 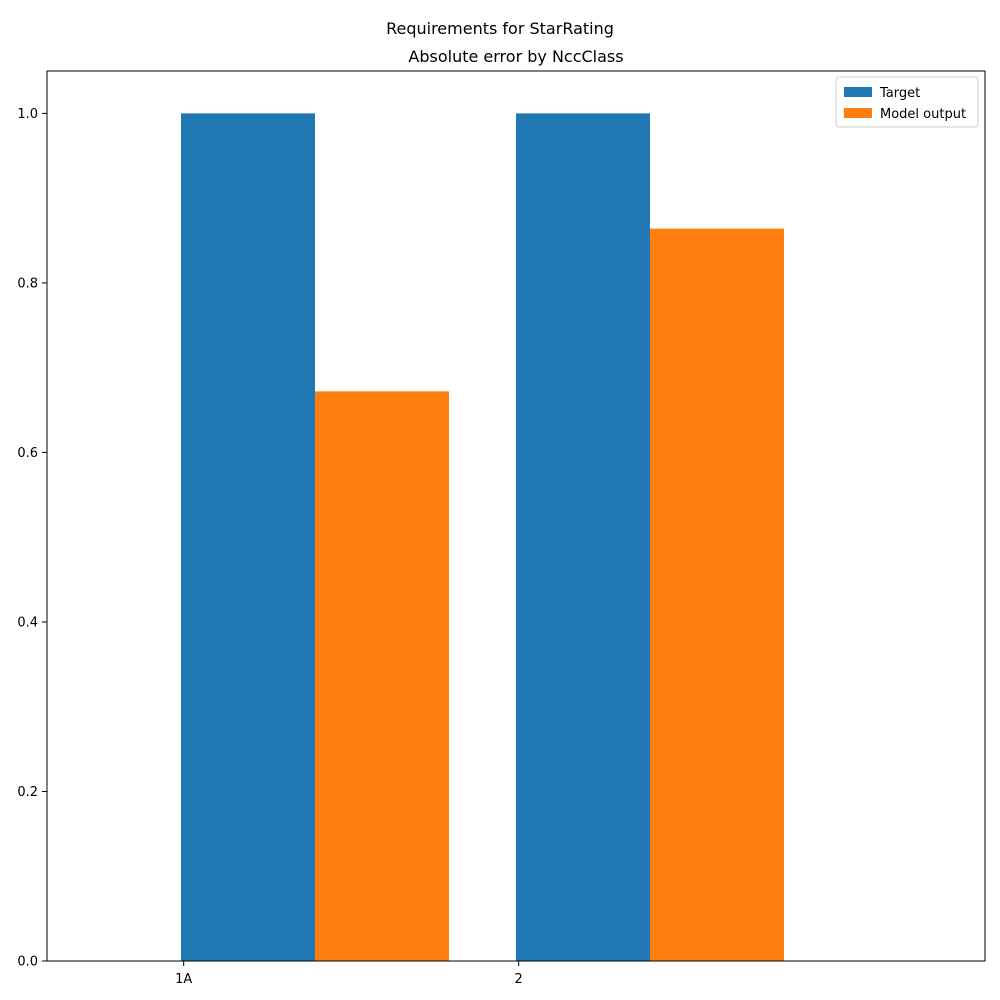 I want to click on y-tick-label: 0.6, so click(x=27, y=453).